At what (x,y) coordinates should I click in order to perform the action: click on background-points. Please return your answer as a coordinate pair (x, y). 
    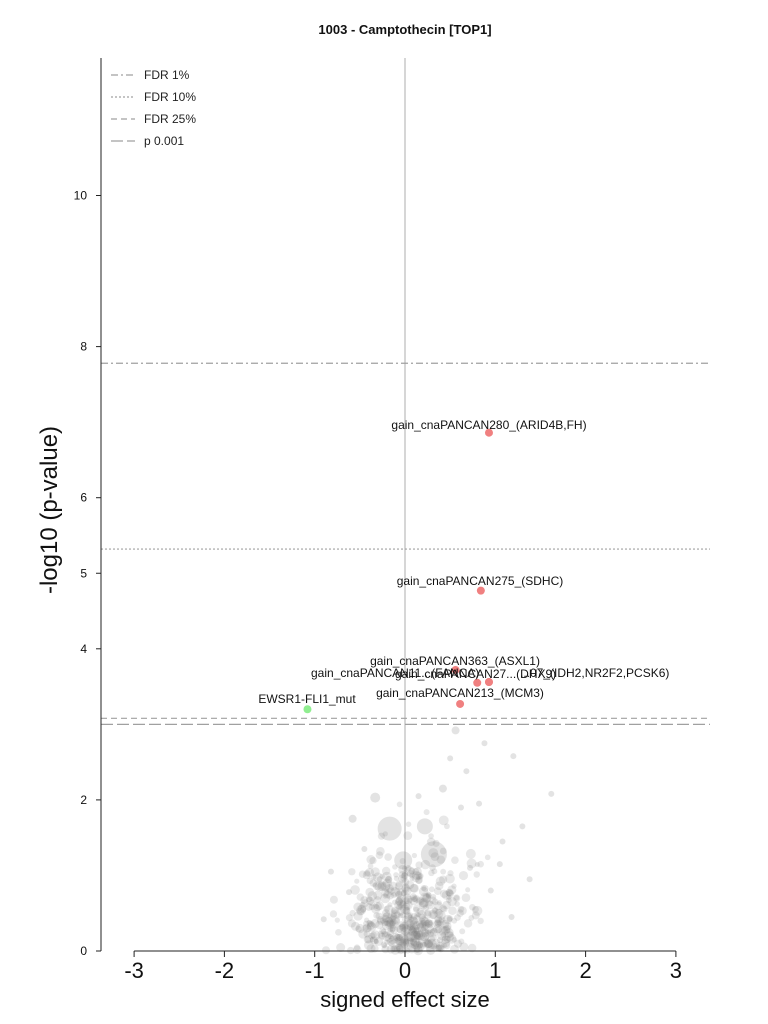
    Looking at the image, I should click on (437, 841).